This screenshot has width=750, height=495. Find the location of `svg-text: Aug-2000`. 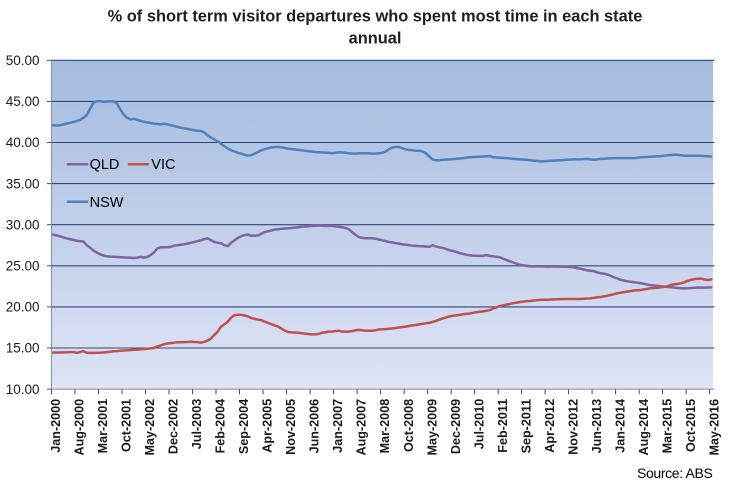

svg-text: Aug-2000 is located at coordinates (80, 427).